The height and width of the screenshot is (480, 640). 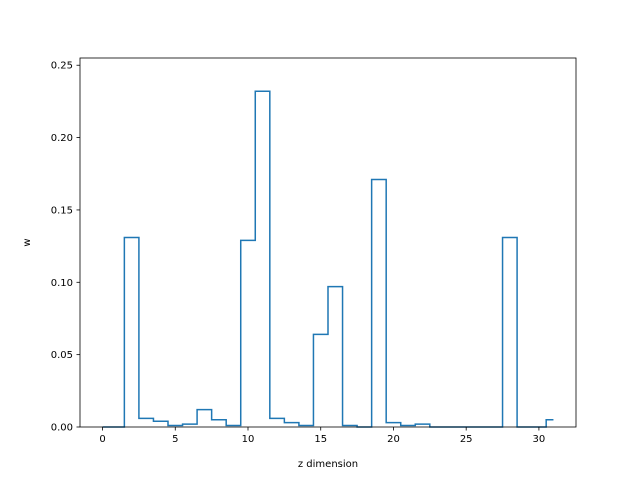 I want to click on y-tick-label: 0.10, so click(x=62, y=283).